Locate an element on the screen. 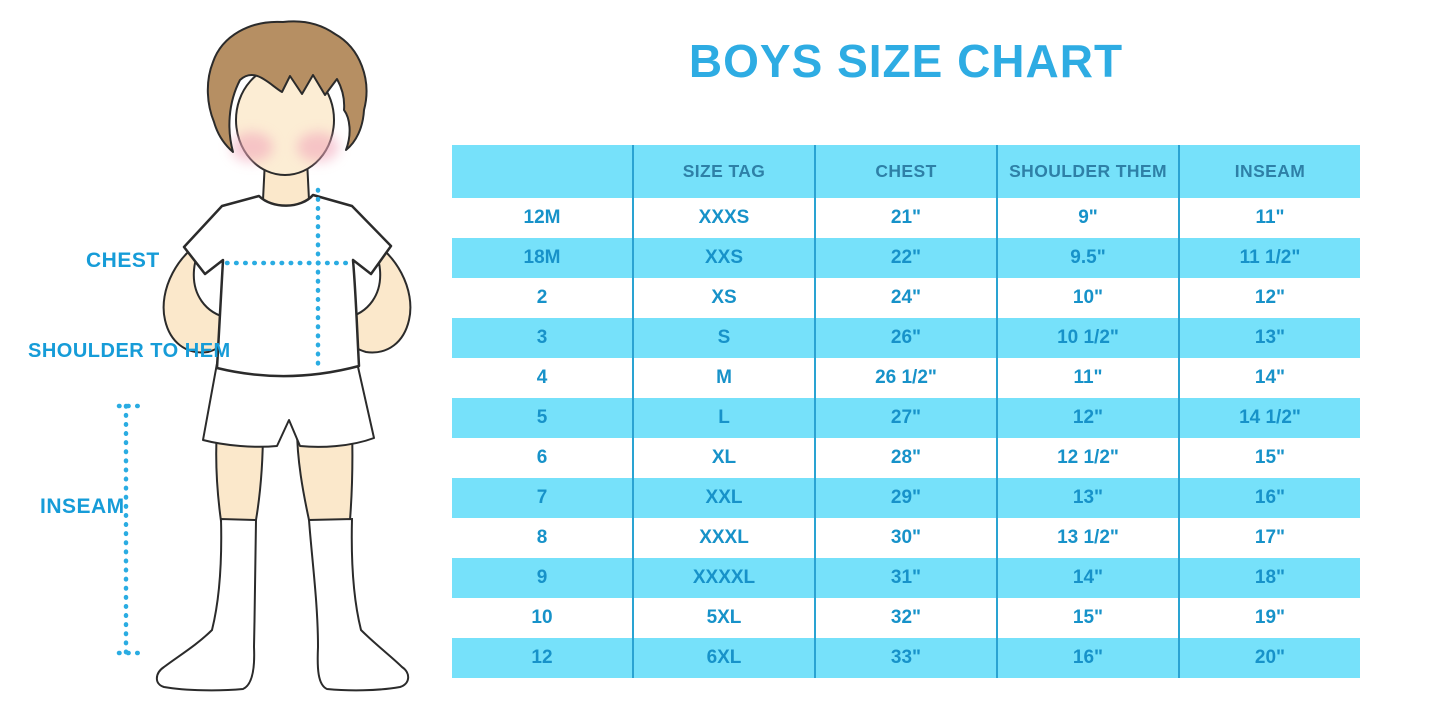 The width and height of the screenshot is (1445, 723). table-cell: 32" is located at coordinates (907, 618).